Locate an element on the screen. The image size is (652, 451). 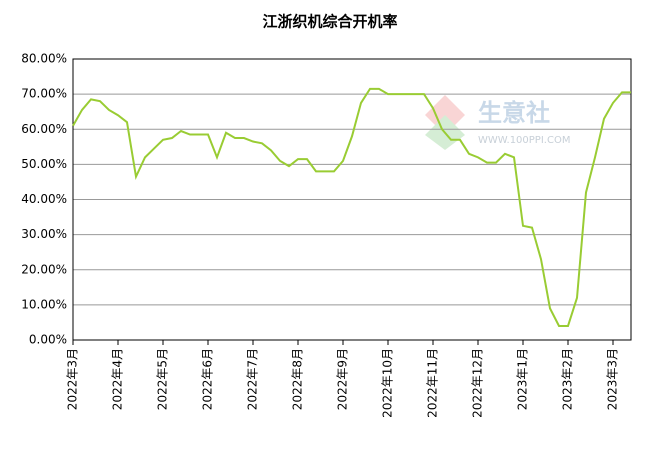
watermark-url: WWW.100PPI.COM is located at coordinates (524, 140).